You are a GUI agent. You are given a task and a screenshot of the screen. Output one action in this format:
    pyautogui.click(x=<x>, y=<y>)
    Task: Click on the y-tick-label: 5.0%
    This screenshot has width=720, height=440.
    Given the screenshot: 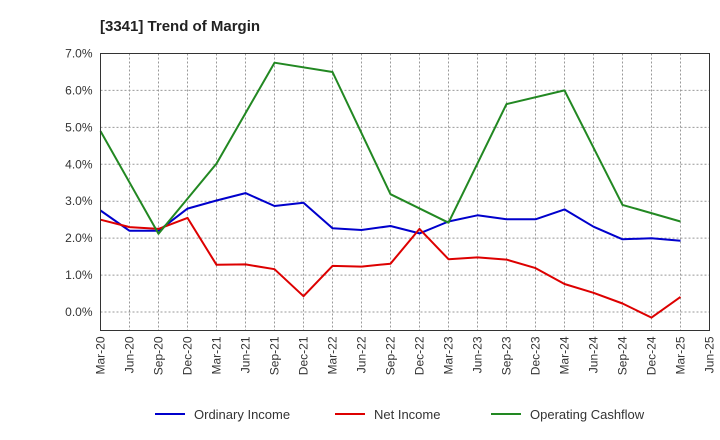 What is the action you would take?
    pyautogui.click(x=79, y=127)
    